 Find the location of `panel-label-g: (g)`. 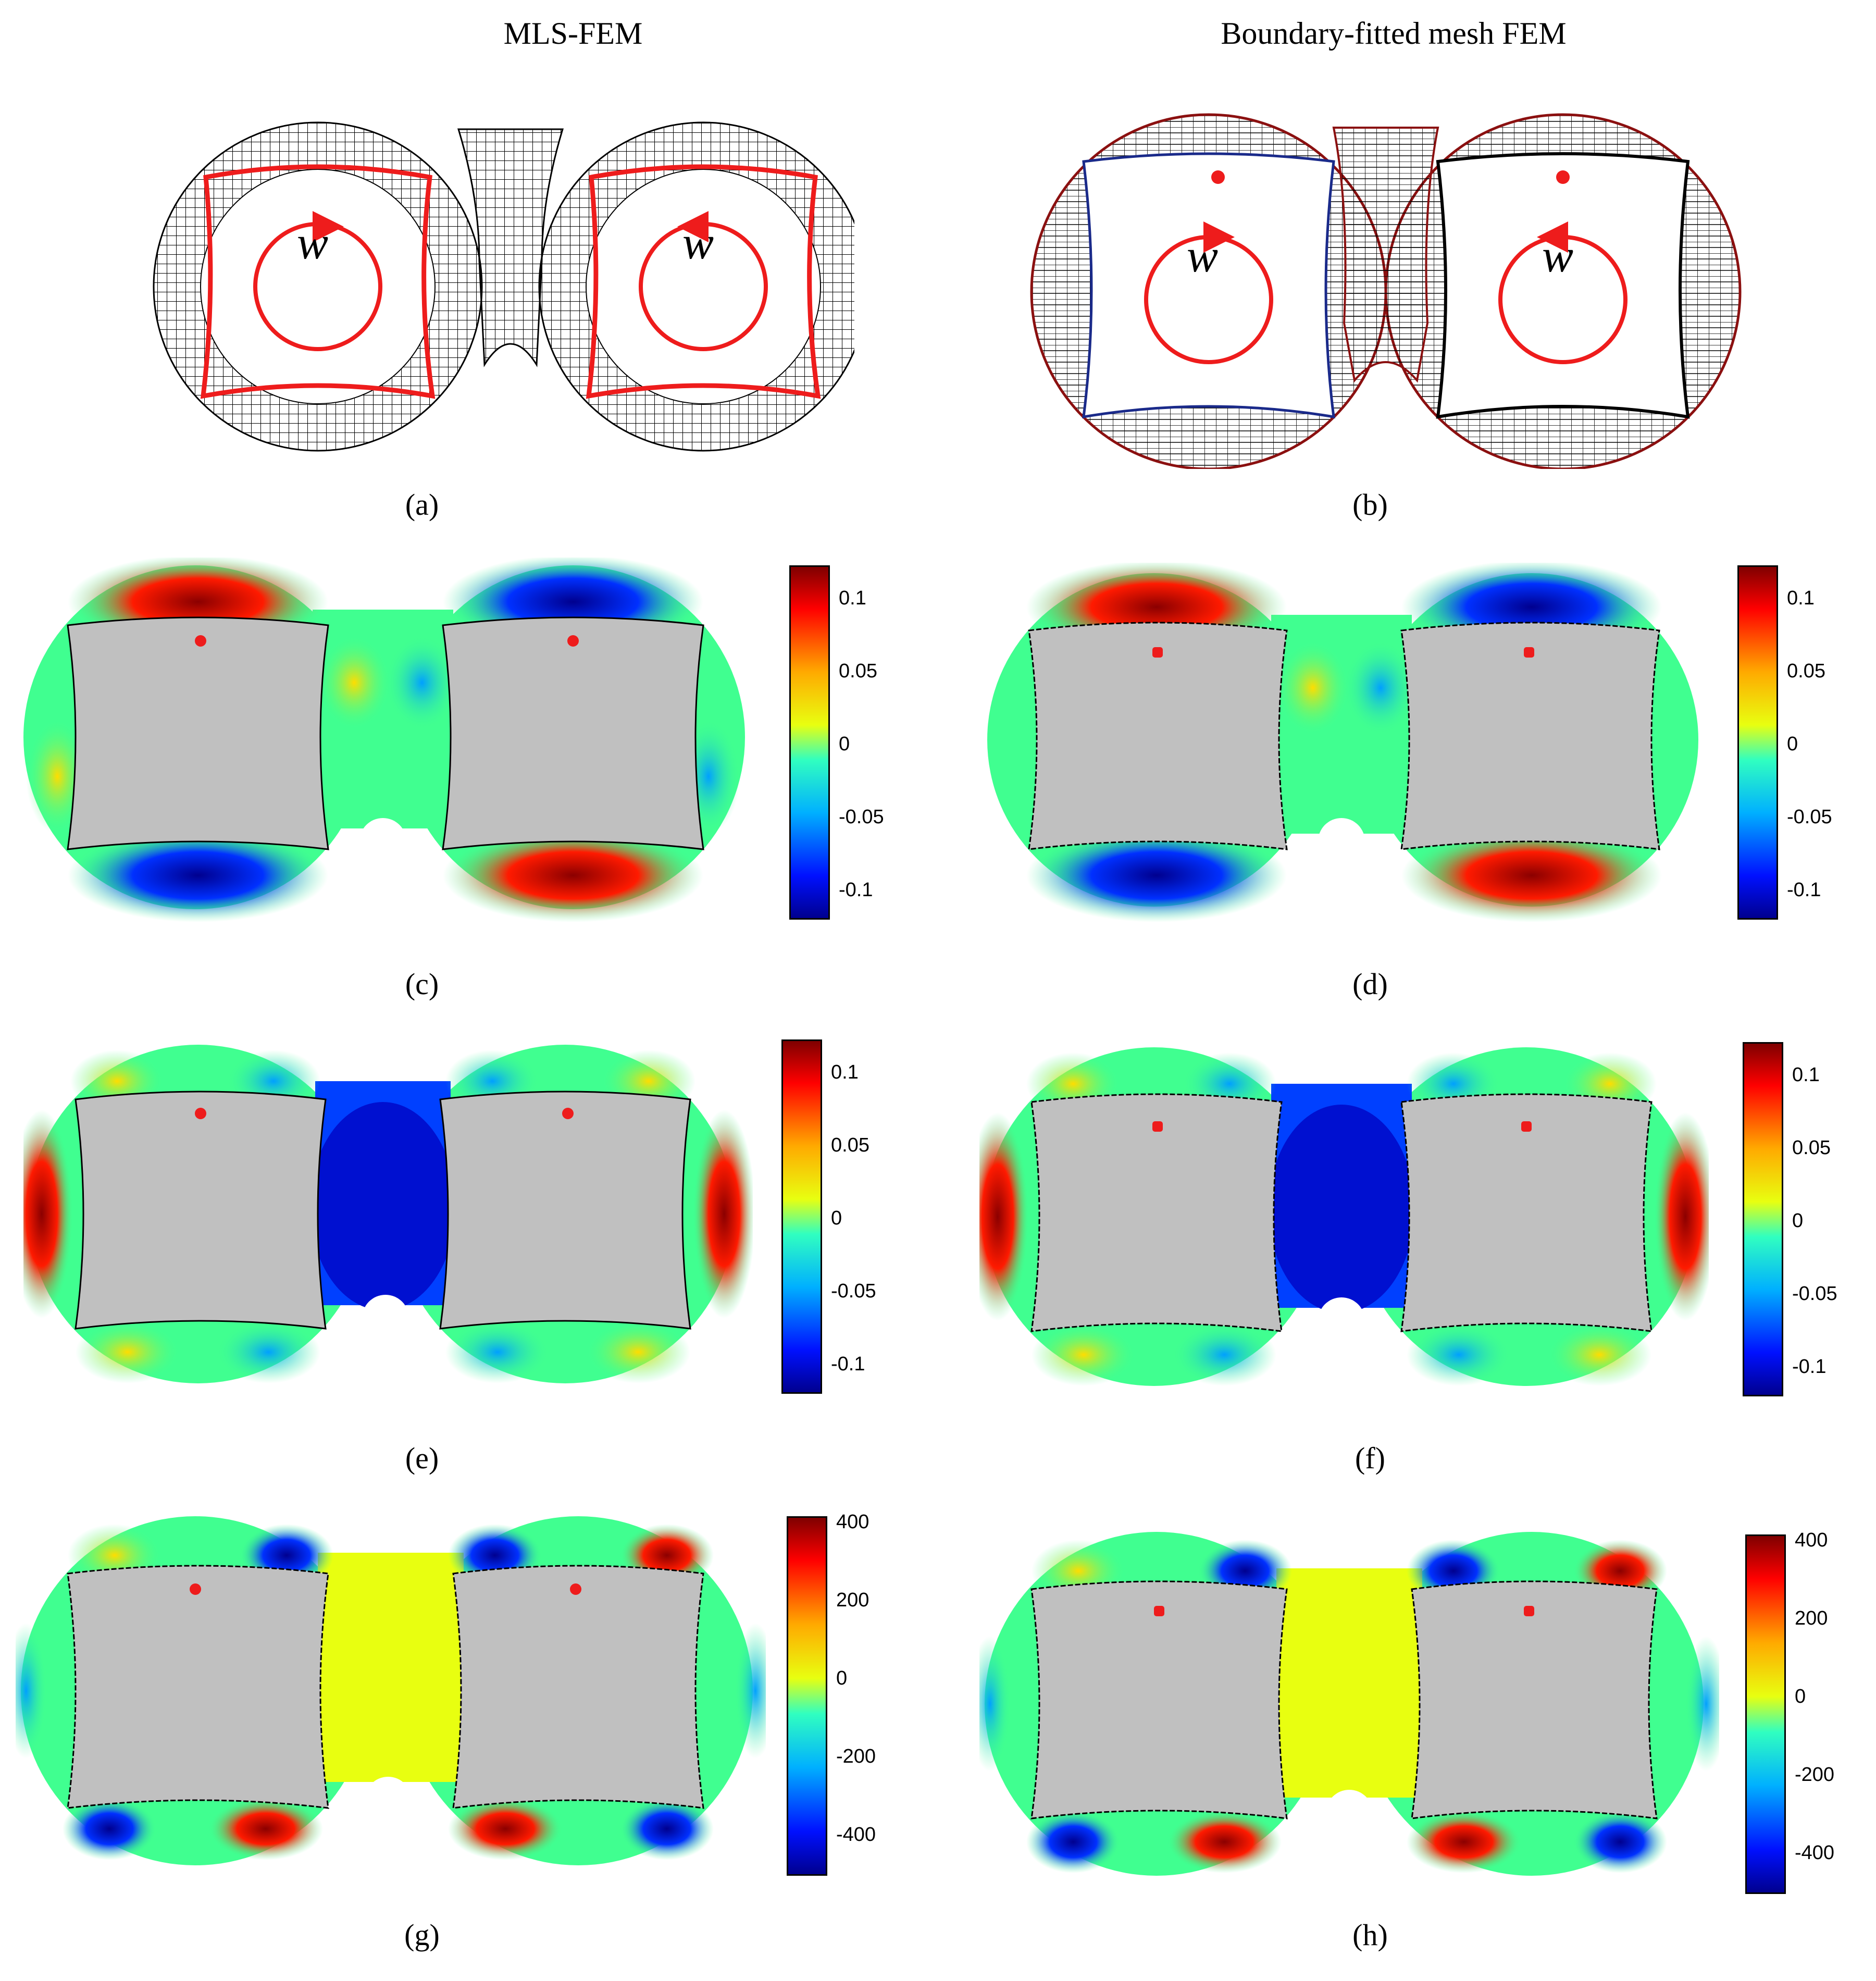

panel-label-g: (g) is located at coordinates (422, 1935).